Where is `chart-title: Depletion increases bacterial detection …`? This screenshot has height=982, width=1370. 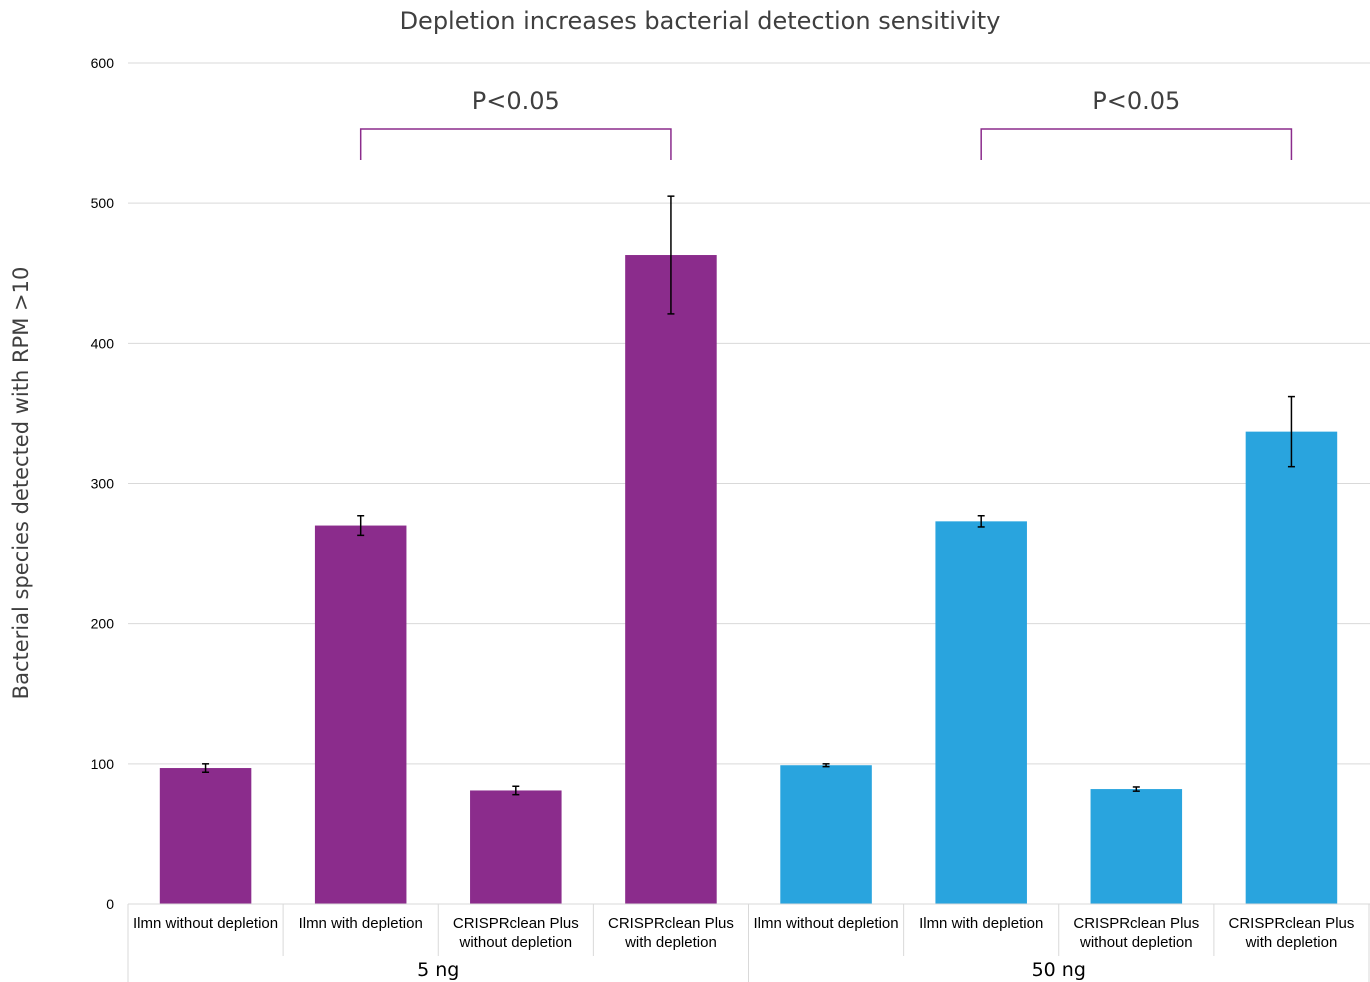 chart-title: Depletion increases bacterial detection … is located at coordinates (700, 21).